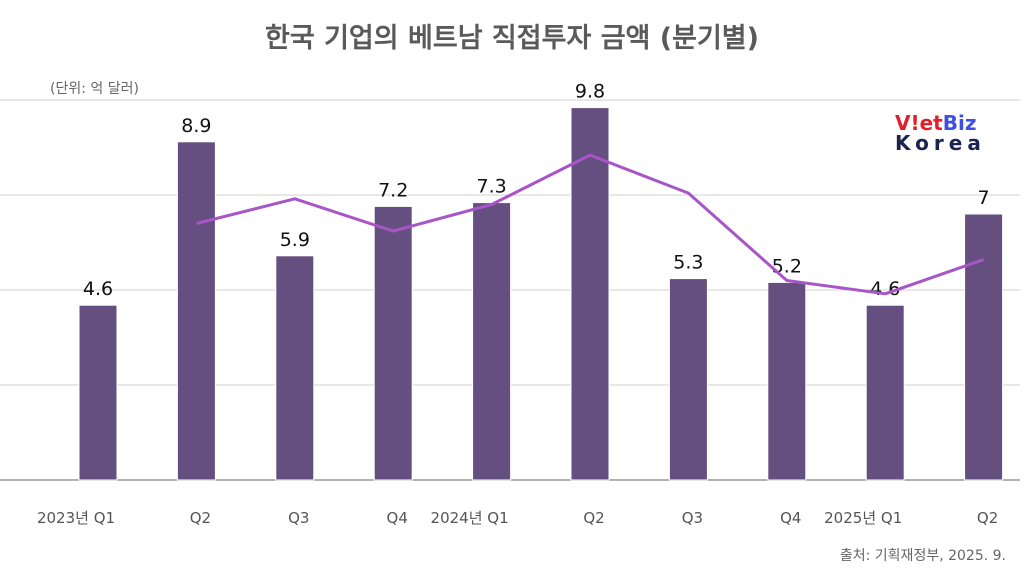 Image resolution: width=1024 pixels, height=576 pixels. What do you see at coordinates (590, 92) in the screenshot?
I see `data-label: 9.8` at bounding box center [590, 92].